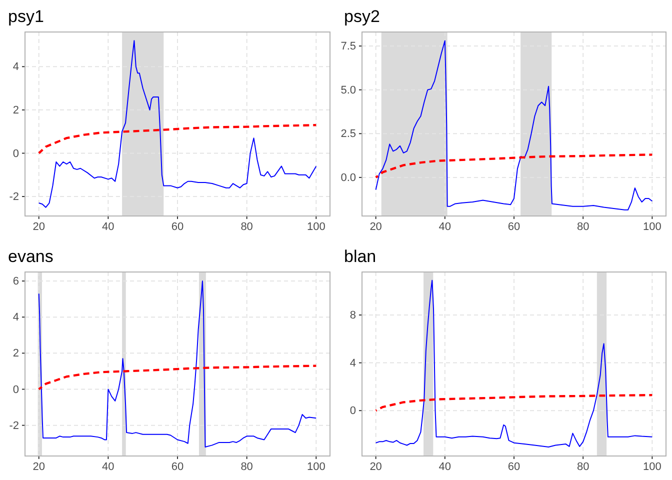 This screenshot has width=672, height=480. I want to click on y-tick-label: 8, so click(353, 316).